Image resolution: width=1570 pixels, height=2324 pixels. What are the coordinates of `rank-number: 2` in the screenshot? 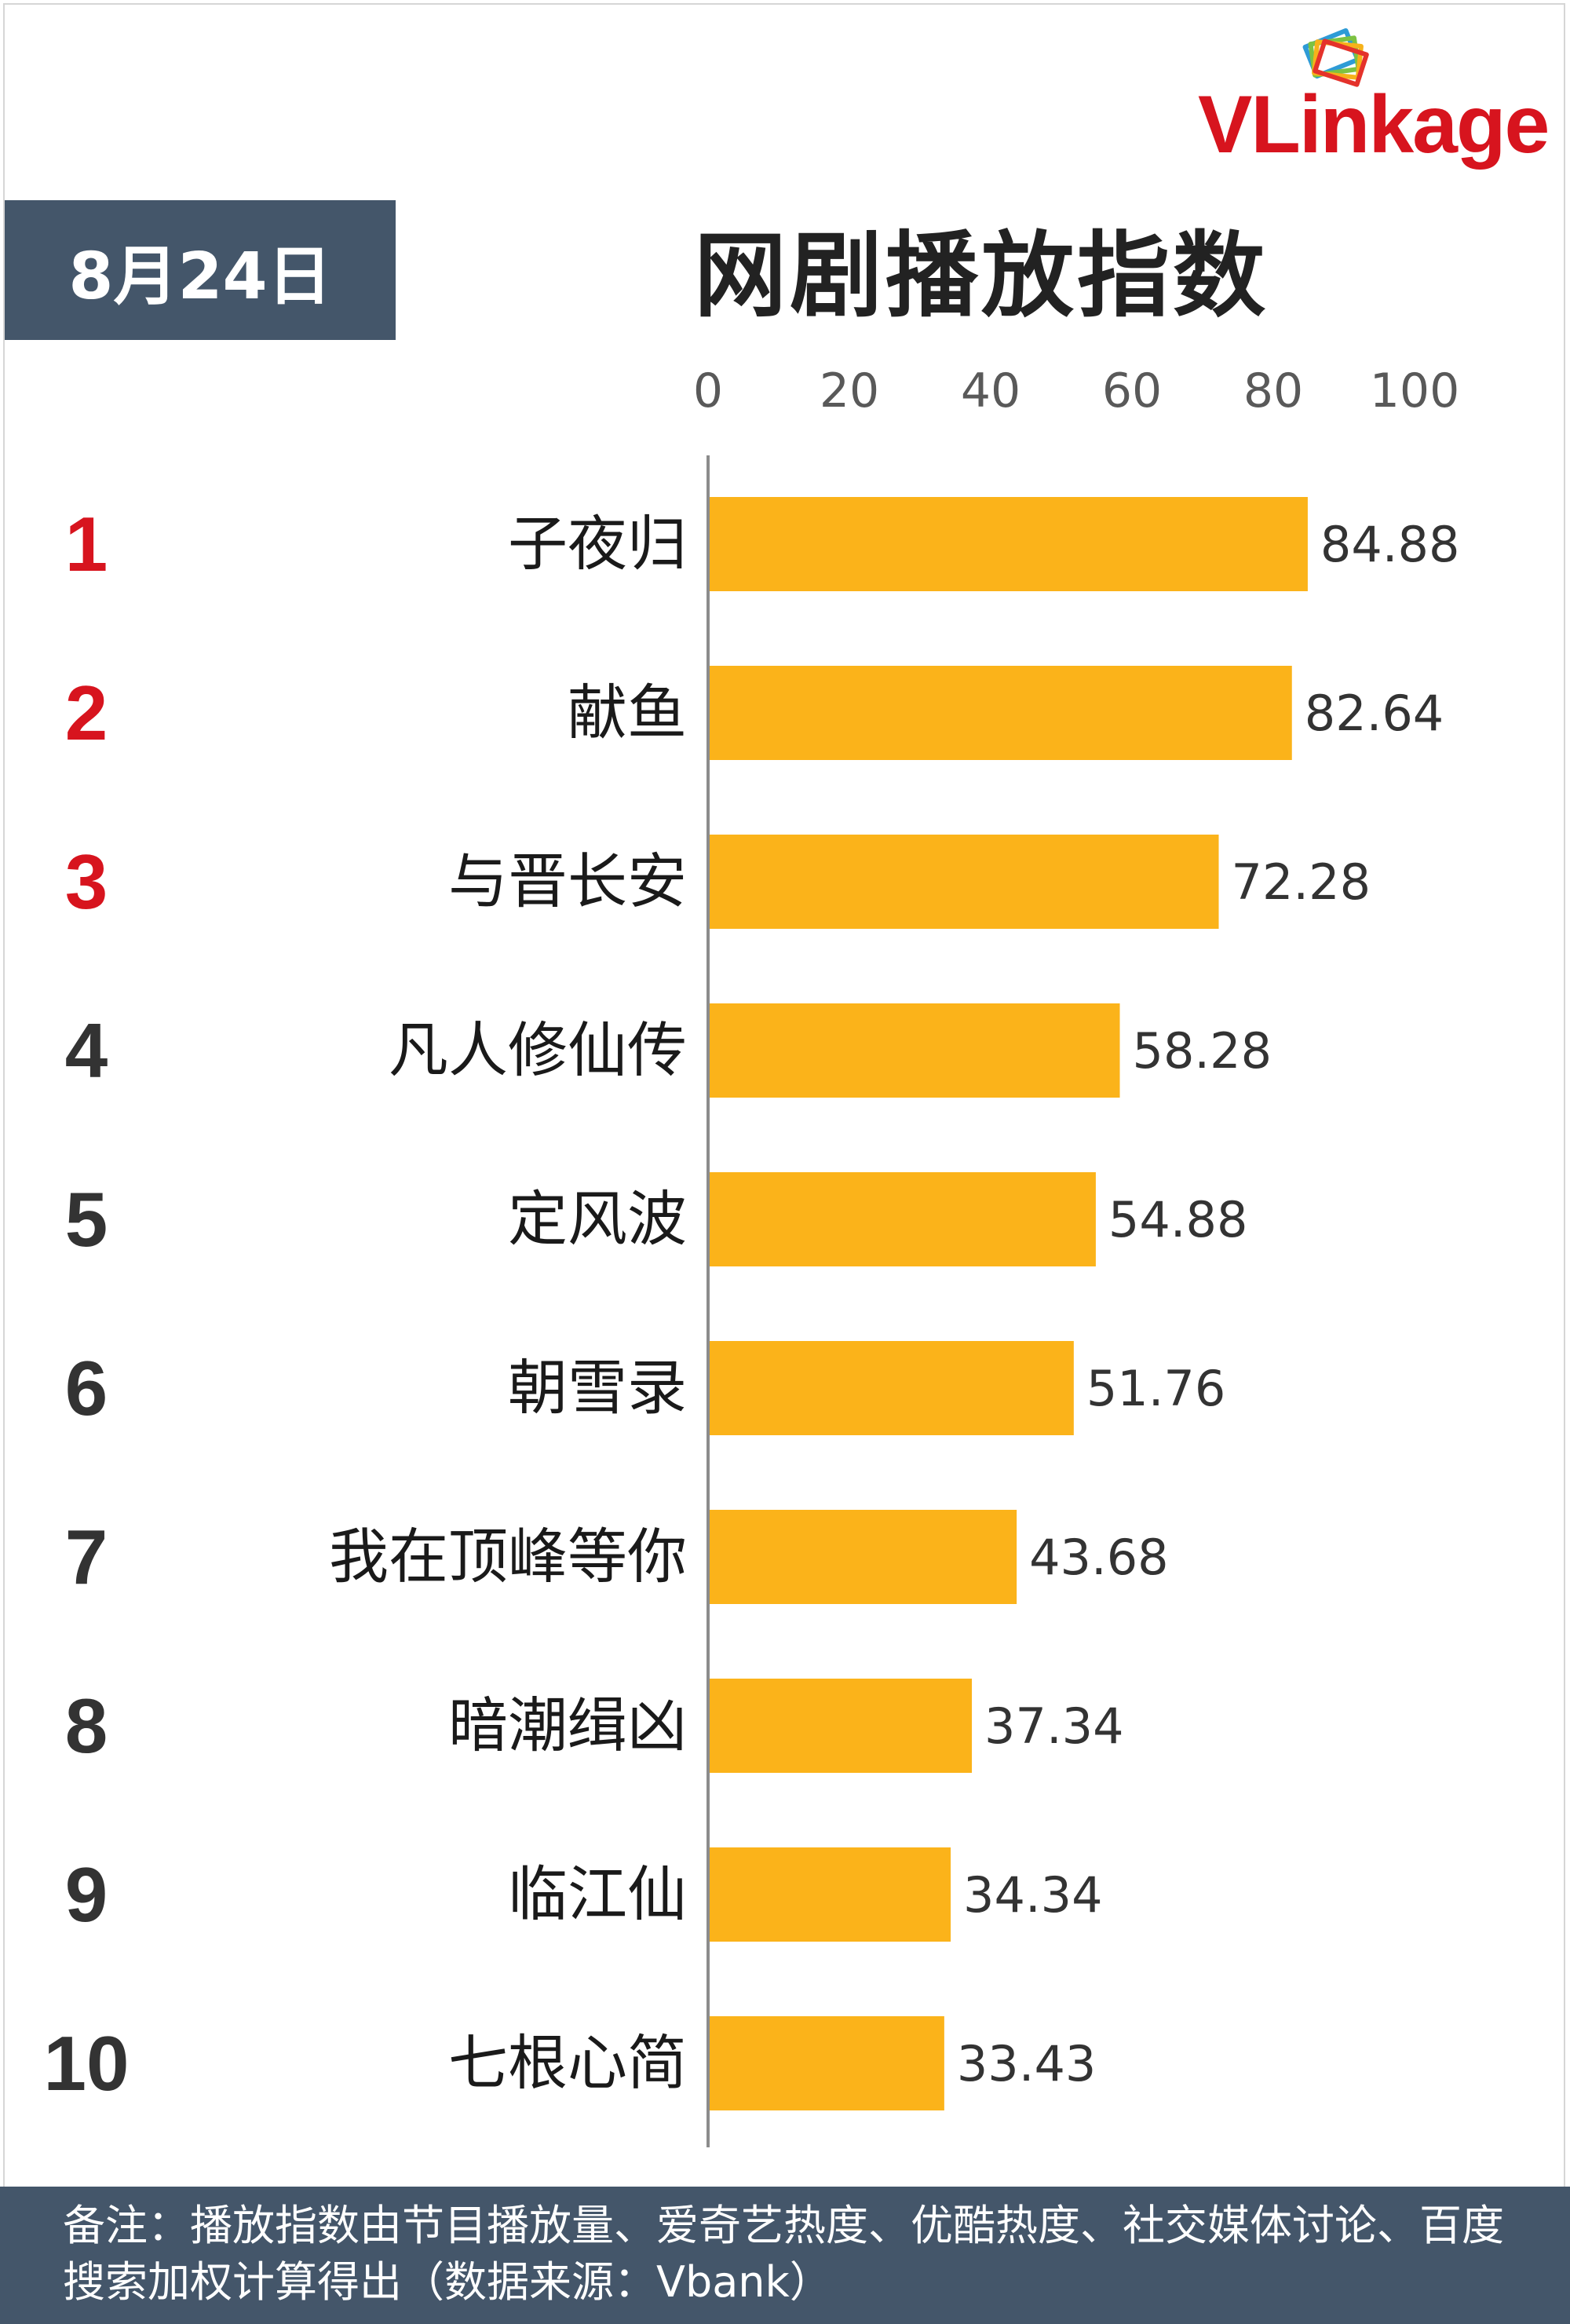 It's located at (86, 713).